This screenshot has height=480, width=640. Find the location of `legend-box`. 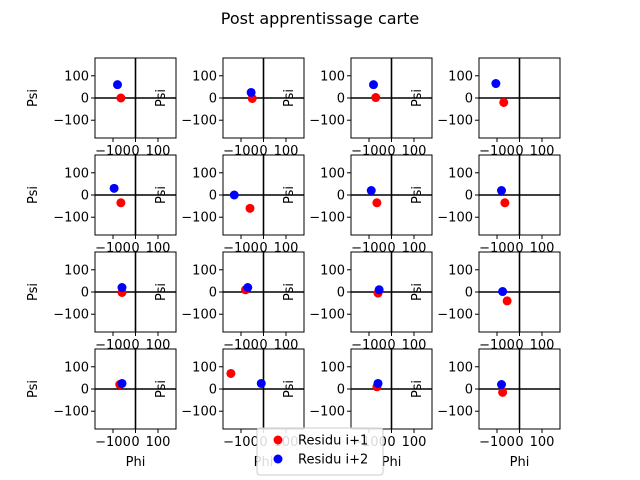

legend-box is located at coordinates (320, 451).